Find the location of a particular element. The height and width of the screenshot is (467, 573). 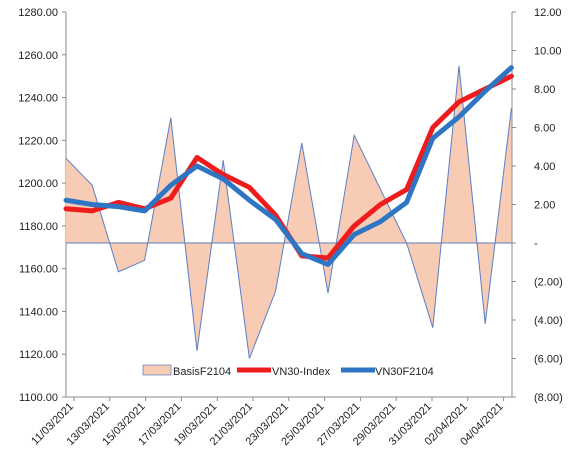

y-left-tick-label: 1260.00 is located at coordinates (38, 56).